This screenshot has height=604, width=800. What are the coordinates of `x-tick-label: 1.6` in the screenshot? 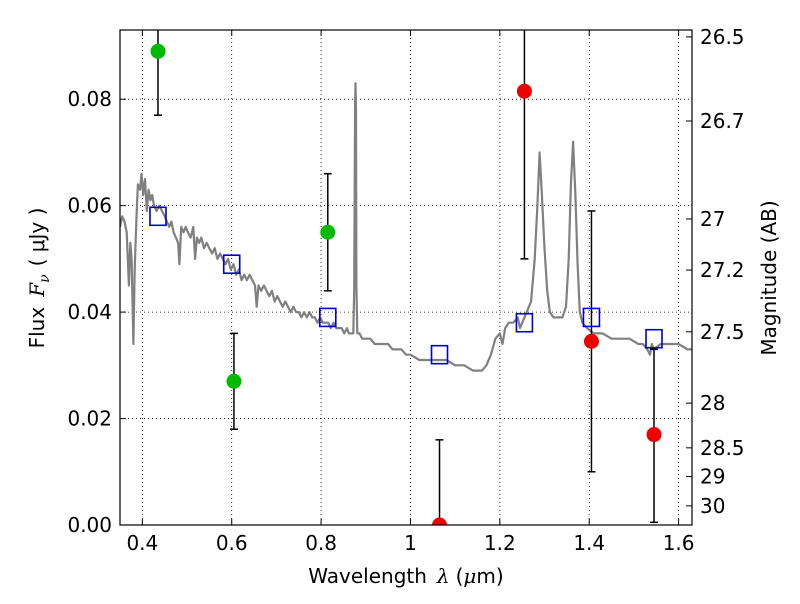 It's located at (679, 543).